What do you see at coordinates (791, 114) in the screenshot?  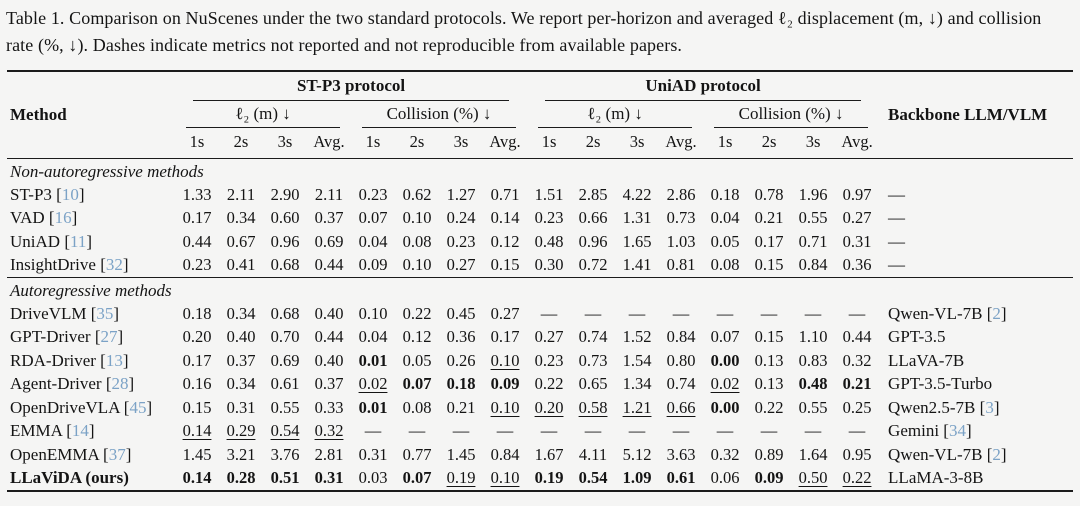 I see `uniad-collision-group-header: Collision (%) ↓` at bounding box center [791, 114].